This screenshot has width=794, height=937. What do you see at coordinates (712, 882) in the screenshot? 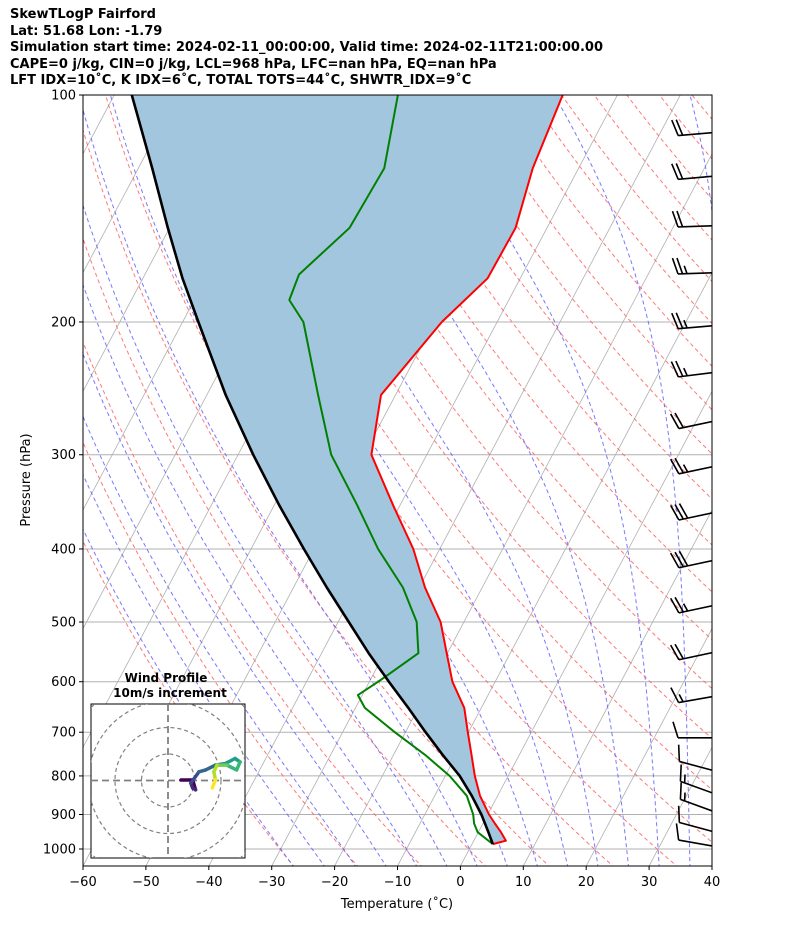
I see `x-tick-label: 40` at bounding box center [712, 882].